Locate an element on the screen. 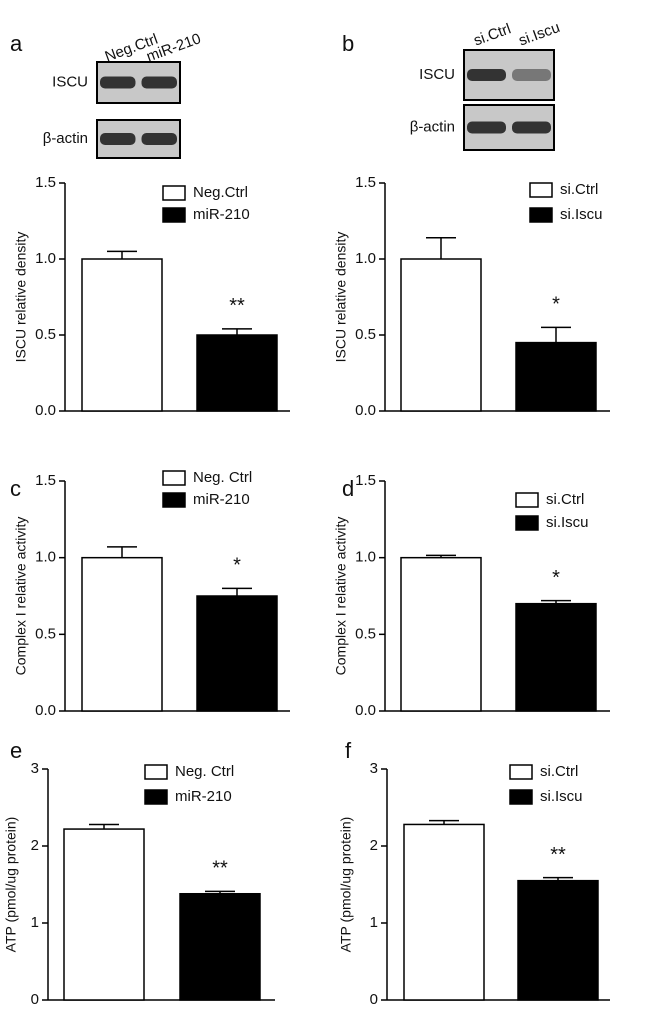 Image resolution: width=654 pixels, height=1009 pixels. panel-letter: d is located at coordinates (348, 488).